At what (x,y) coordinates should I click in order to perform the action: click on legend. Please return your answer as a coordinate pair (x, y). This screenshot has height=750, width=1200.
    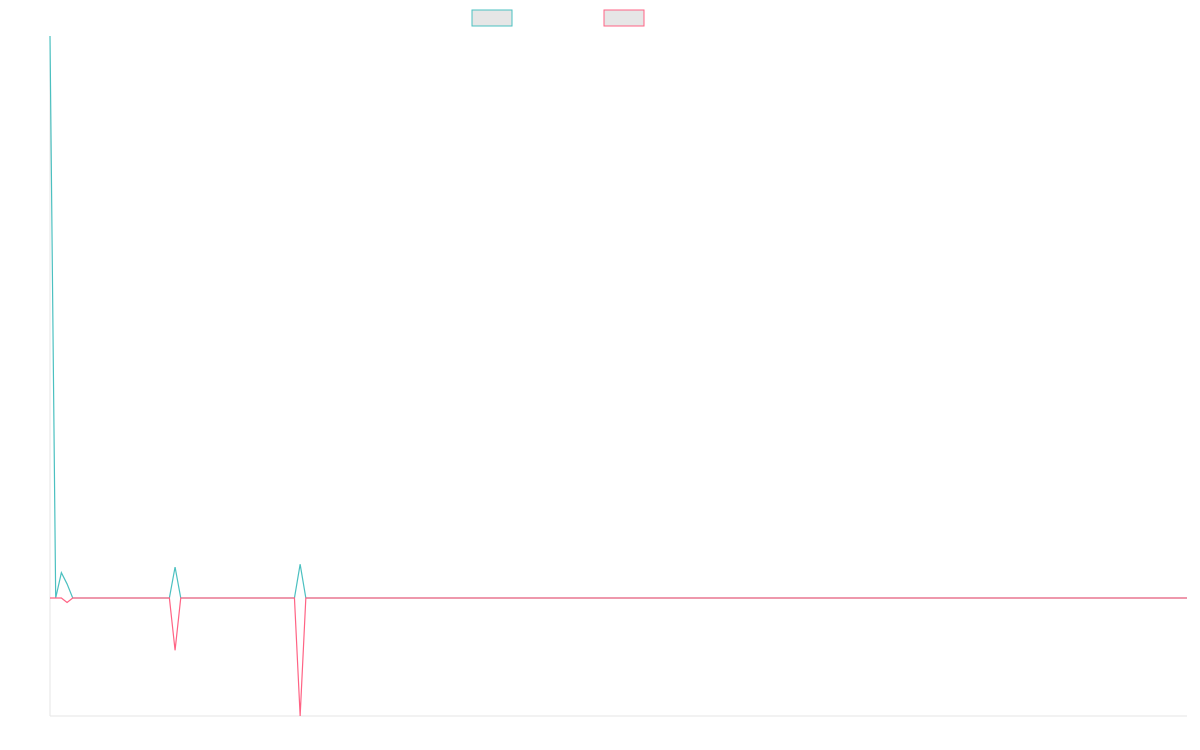
    Looking at the image, I should click on (558, 18).